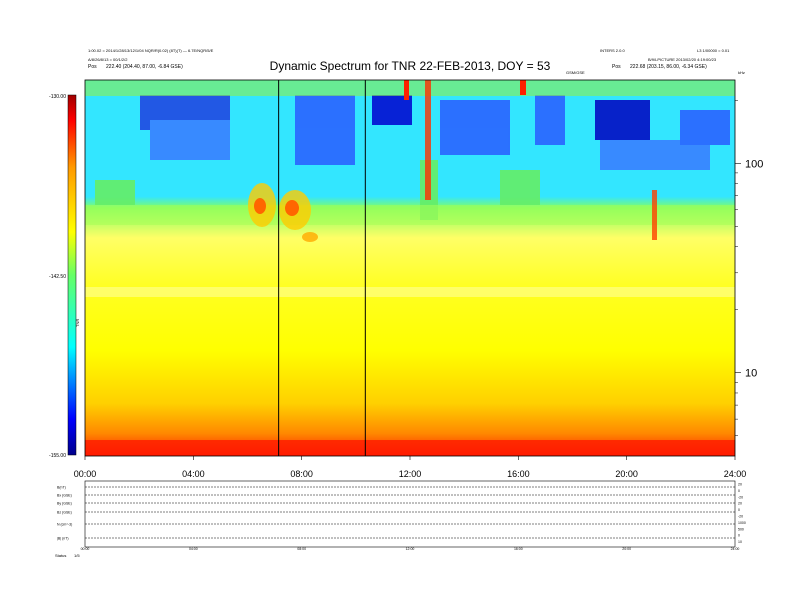 Image resolution: width=792 pixels, height=612 pixels. Describe the element at coordinates (612, 50) in the screenshot. I see `header-version: INTERS 2.0.0` at that location.